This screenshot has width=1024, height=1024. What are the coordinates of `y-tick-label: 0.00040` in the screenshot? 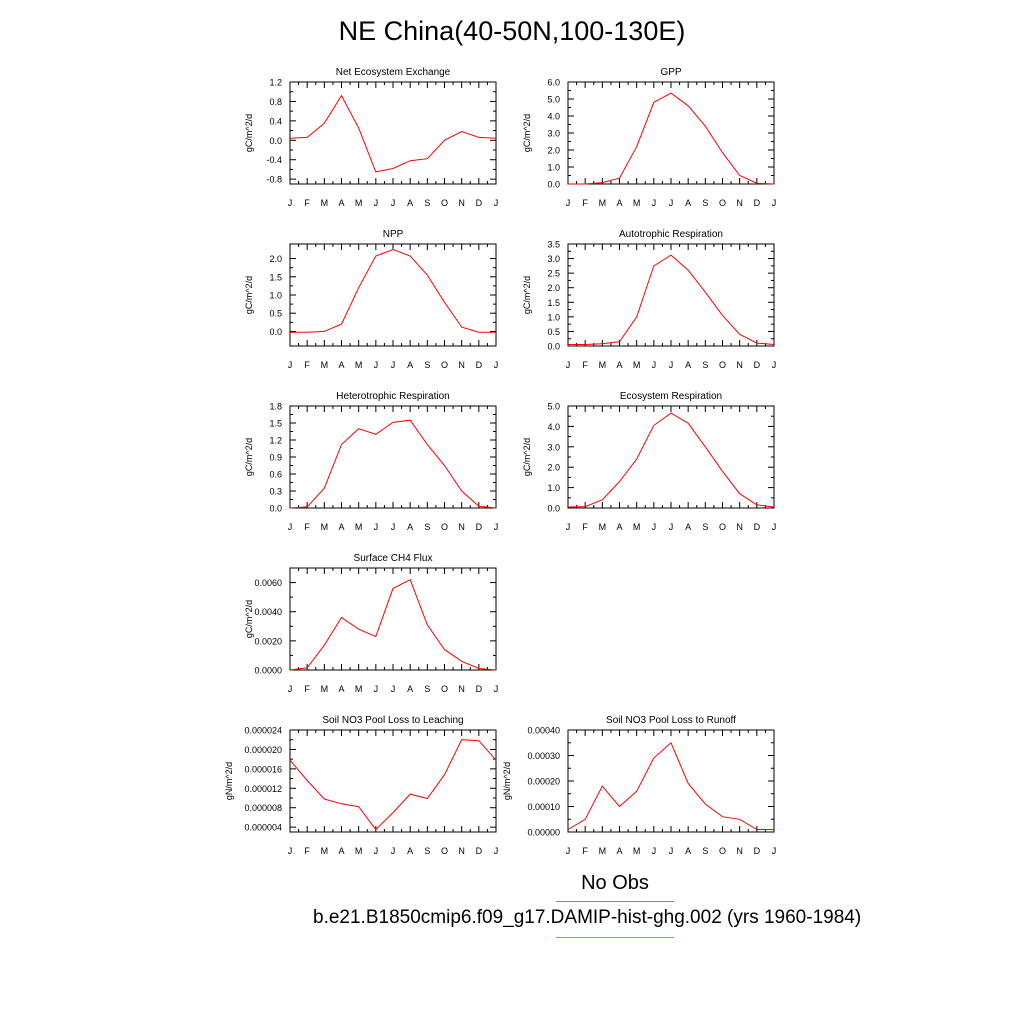 It's located at (543, 731).